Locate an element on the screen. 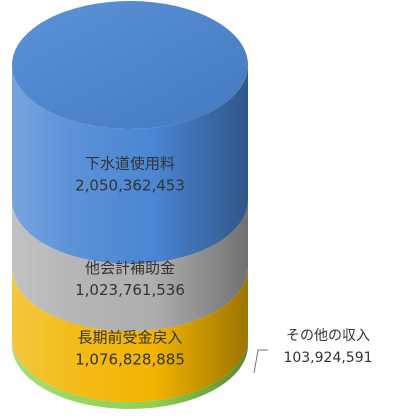  segment-value-label: 103,924,591 is located at coordinates (327, 358).